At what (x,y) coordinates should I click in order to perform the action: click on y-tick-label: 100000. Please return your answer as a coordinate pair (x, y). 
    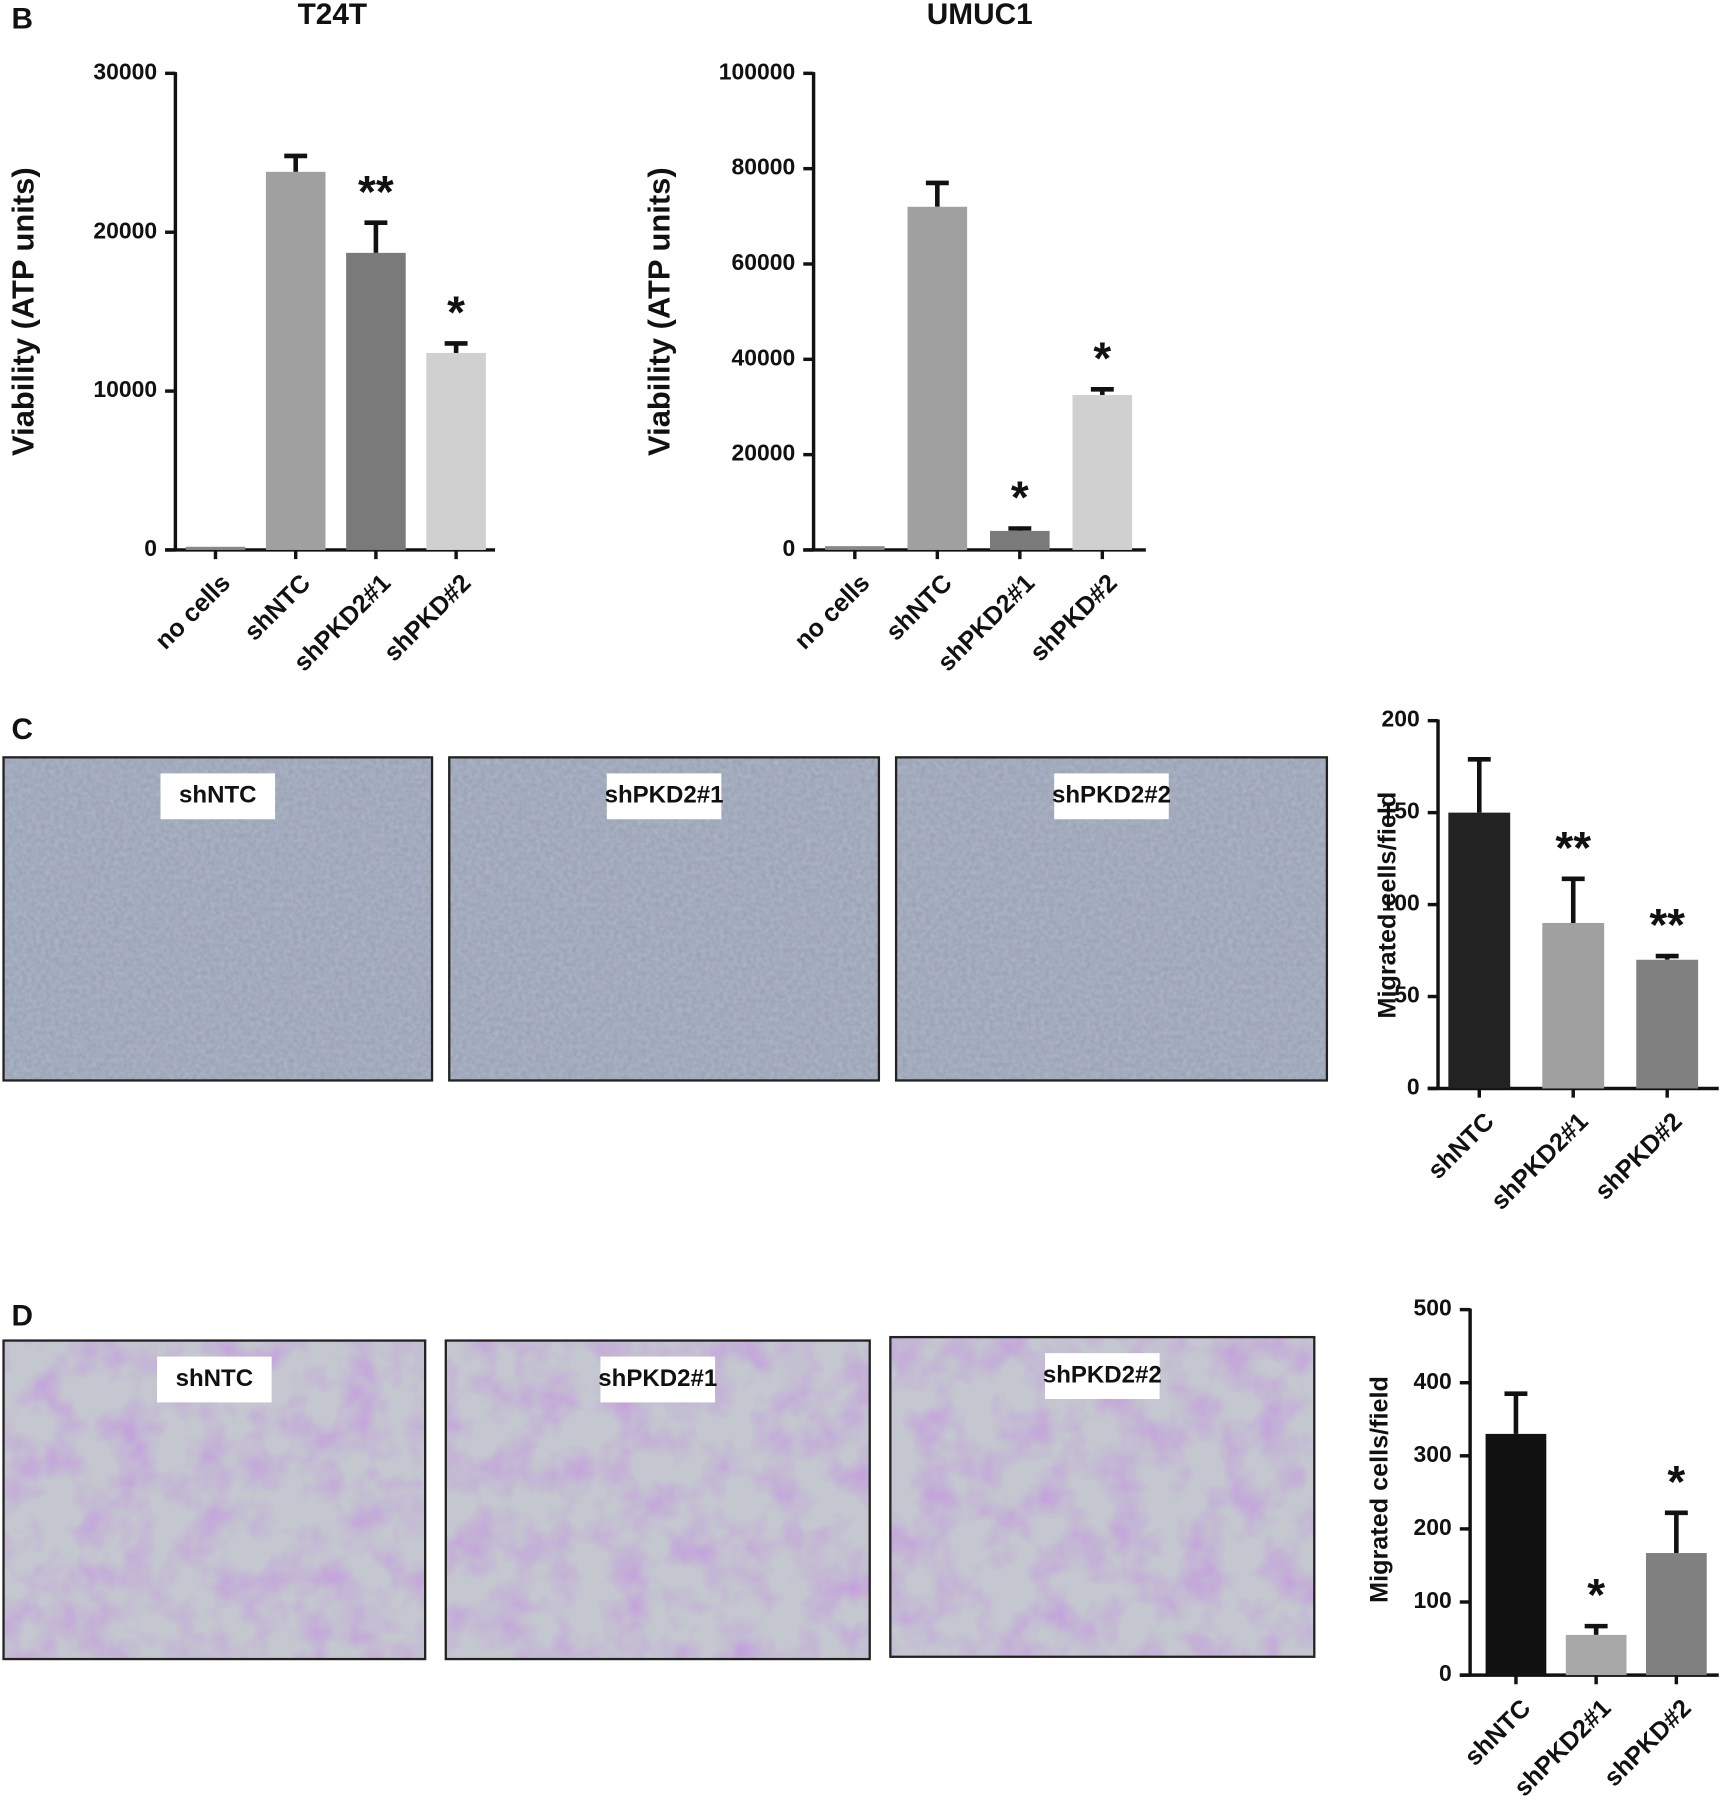
    Looking at the image, I should click on (757, 71).